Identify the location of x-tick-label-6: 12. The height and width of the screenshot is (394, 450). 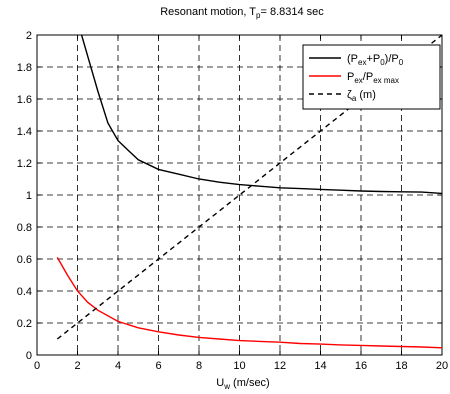
(280, 366).